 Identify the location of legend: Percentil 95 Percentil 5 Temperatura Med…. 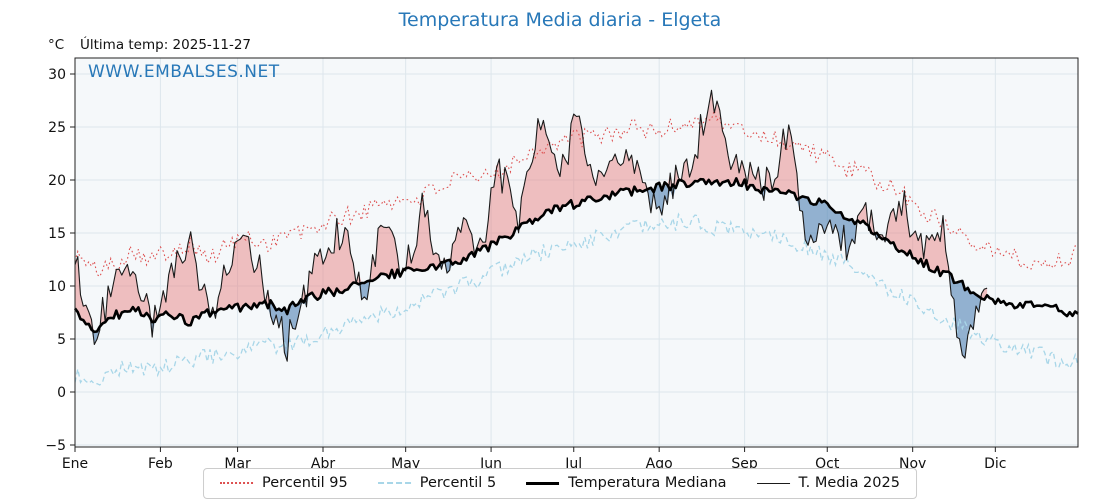
(560, 483).